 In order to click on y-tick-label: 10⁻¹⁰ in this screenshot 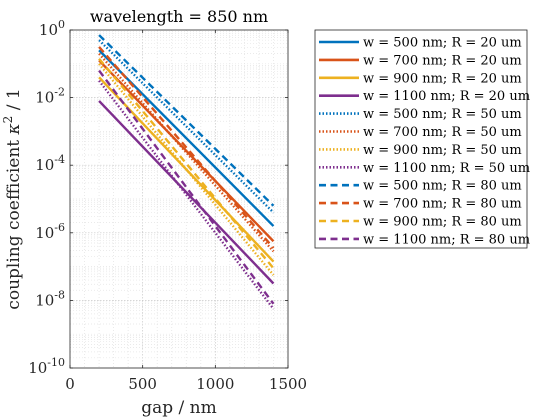, I will do `click(46, 366)`.